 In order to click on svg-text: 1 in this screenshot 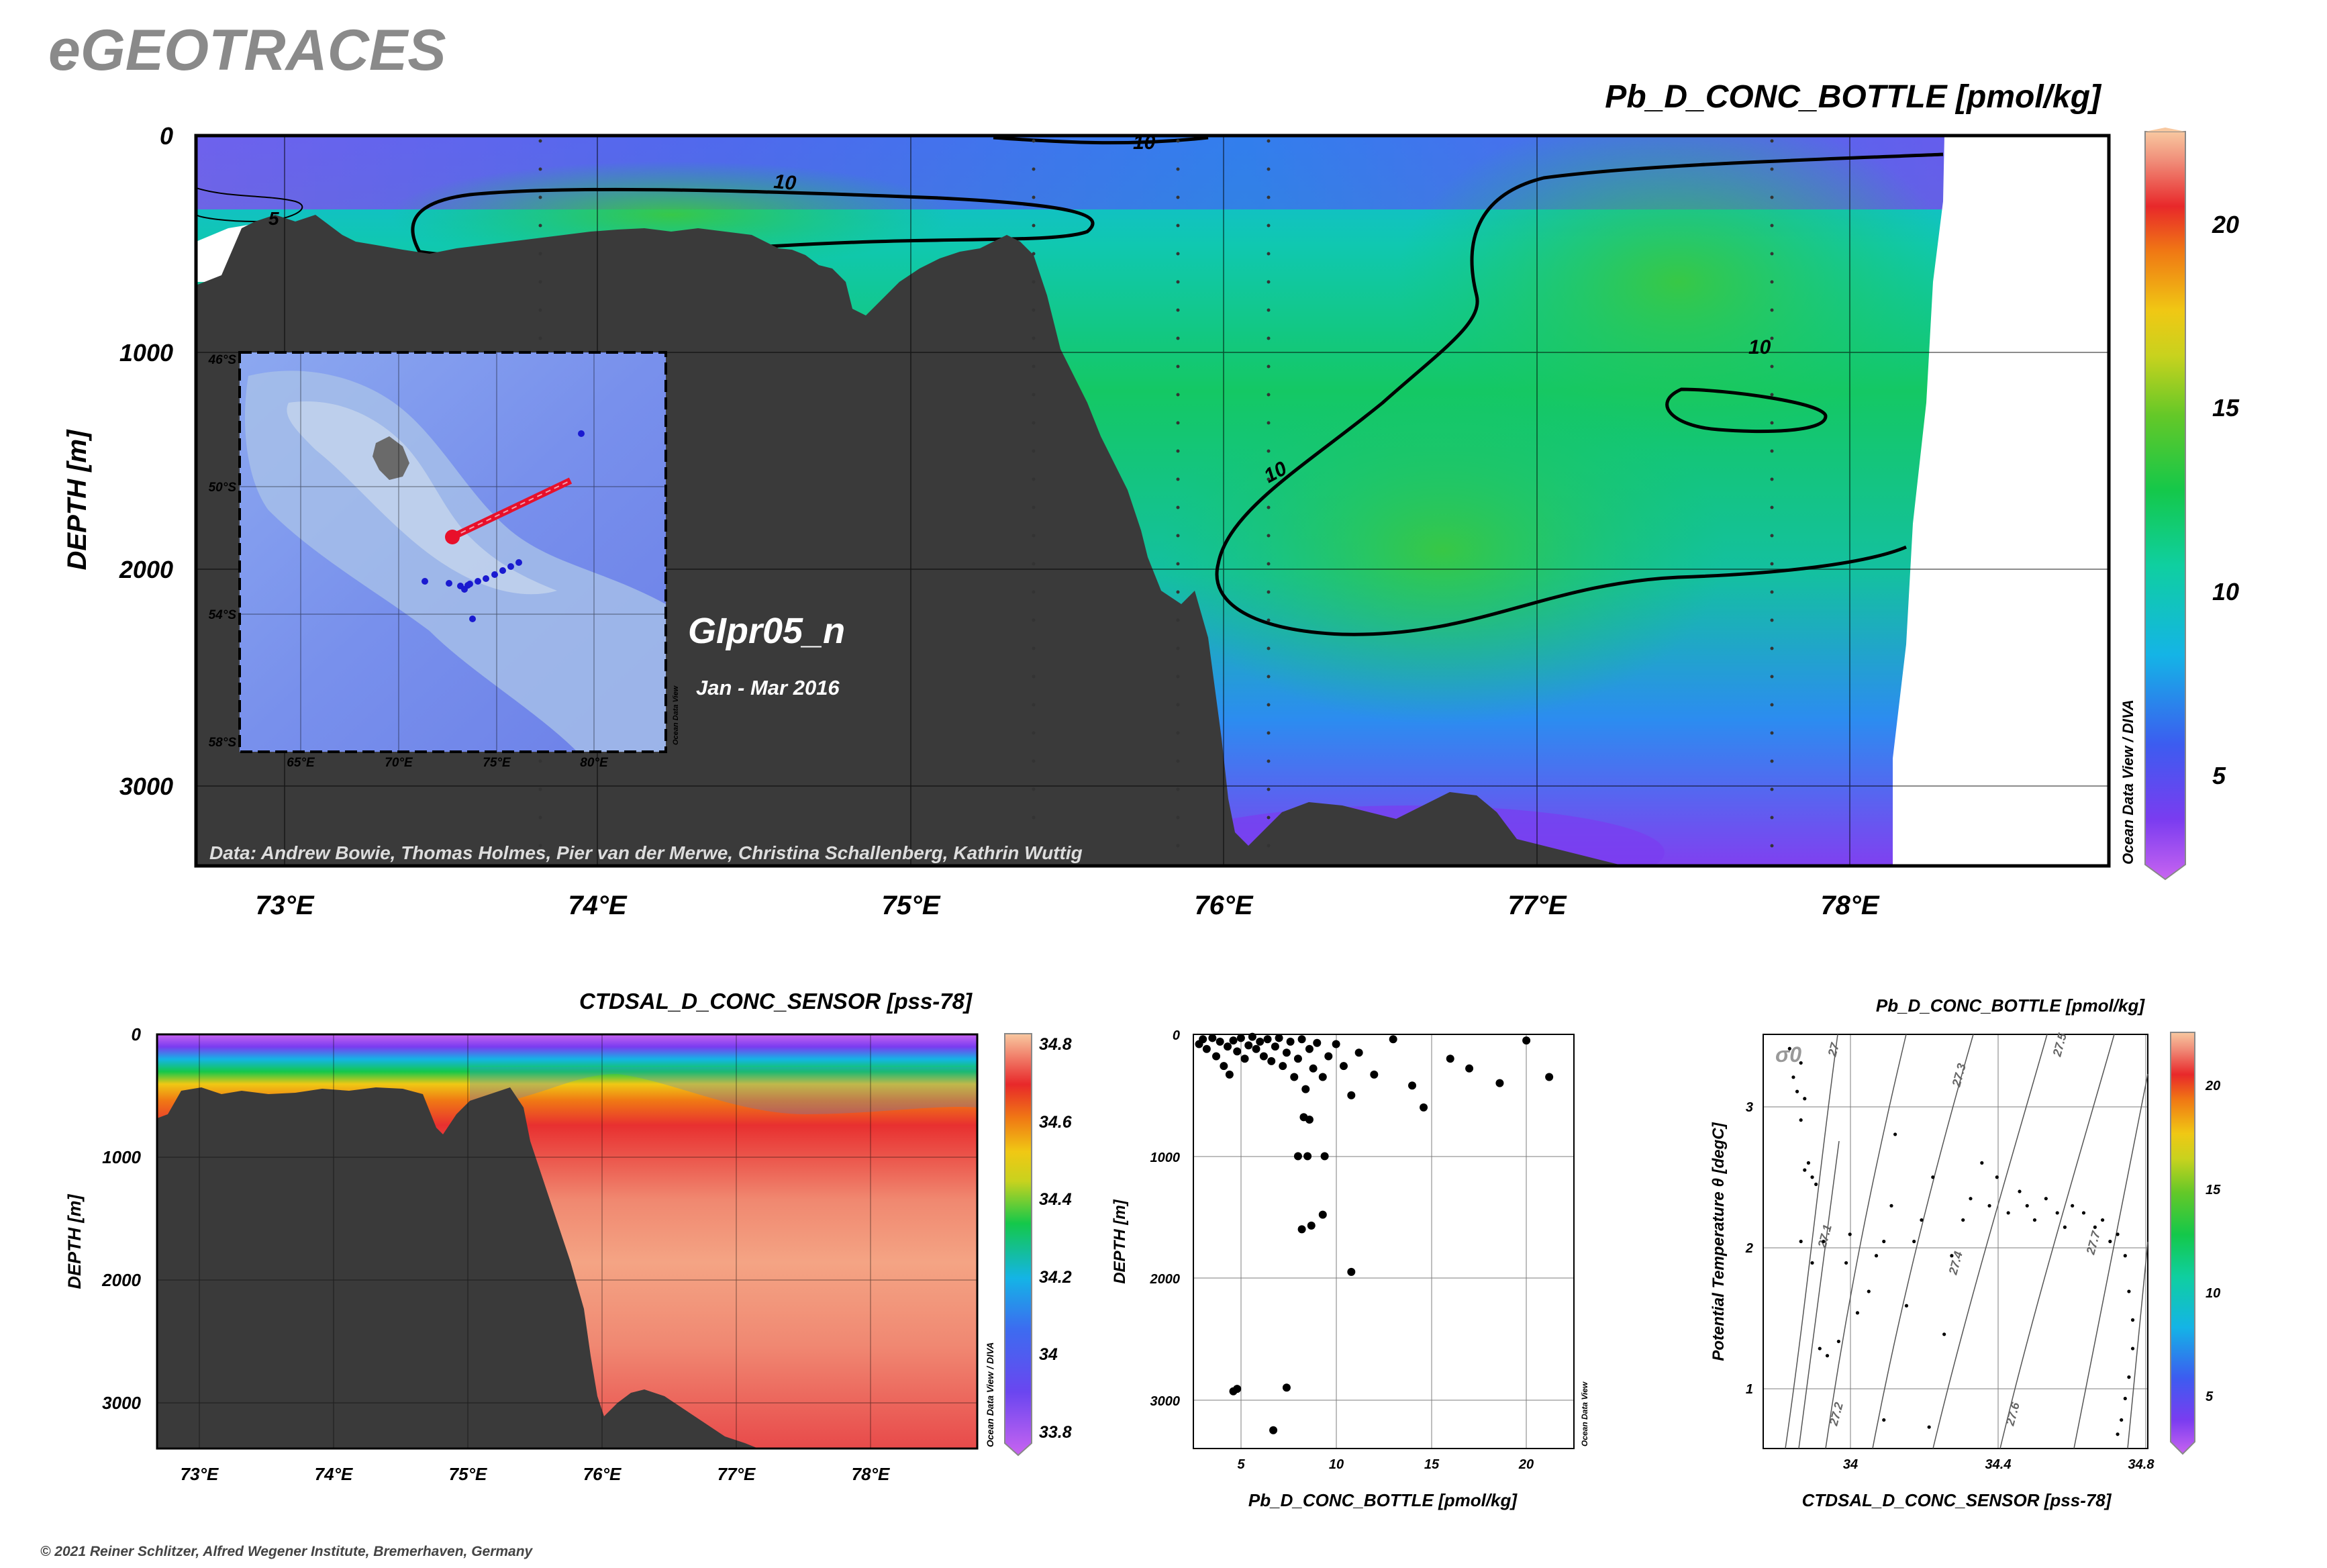, I will do `click(1749, 1390)`.